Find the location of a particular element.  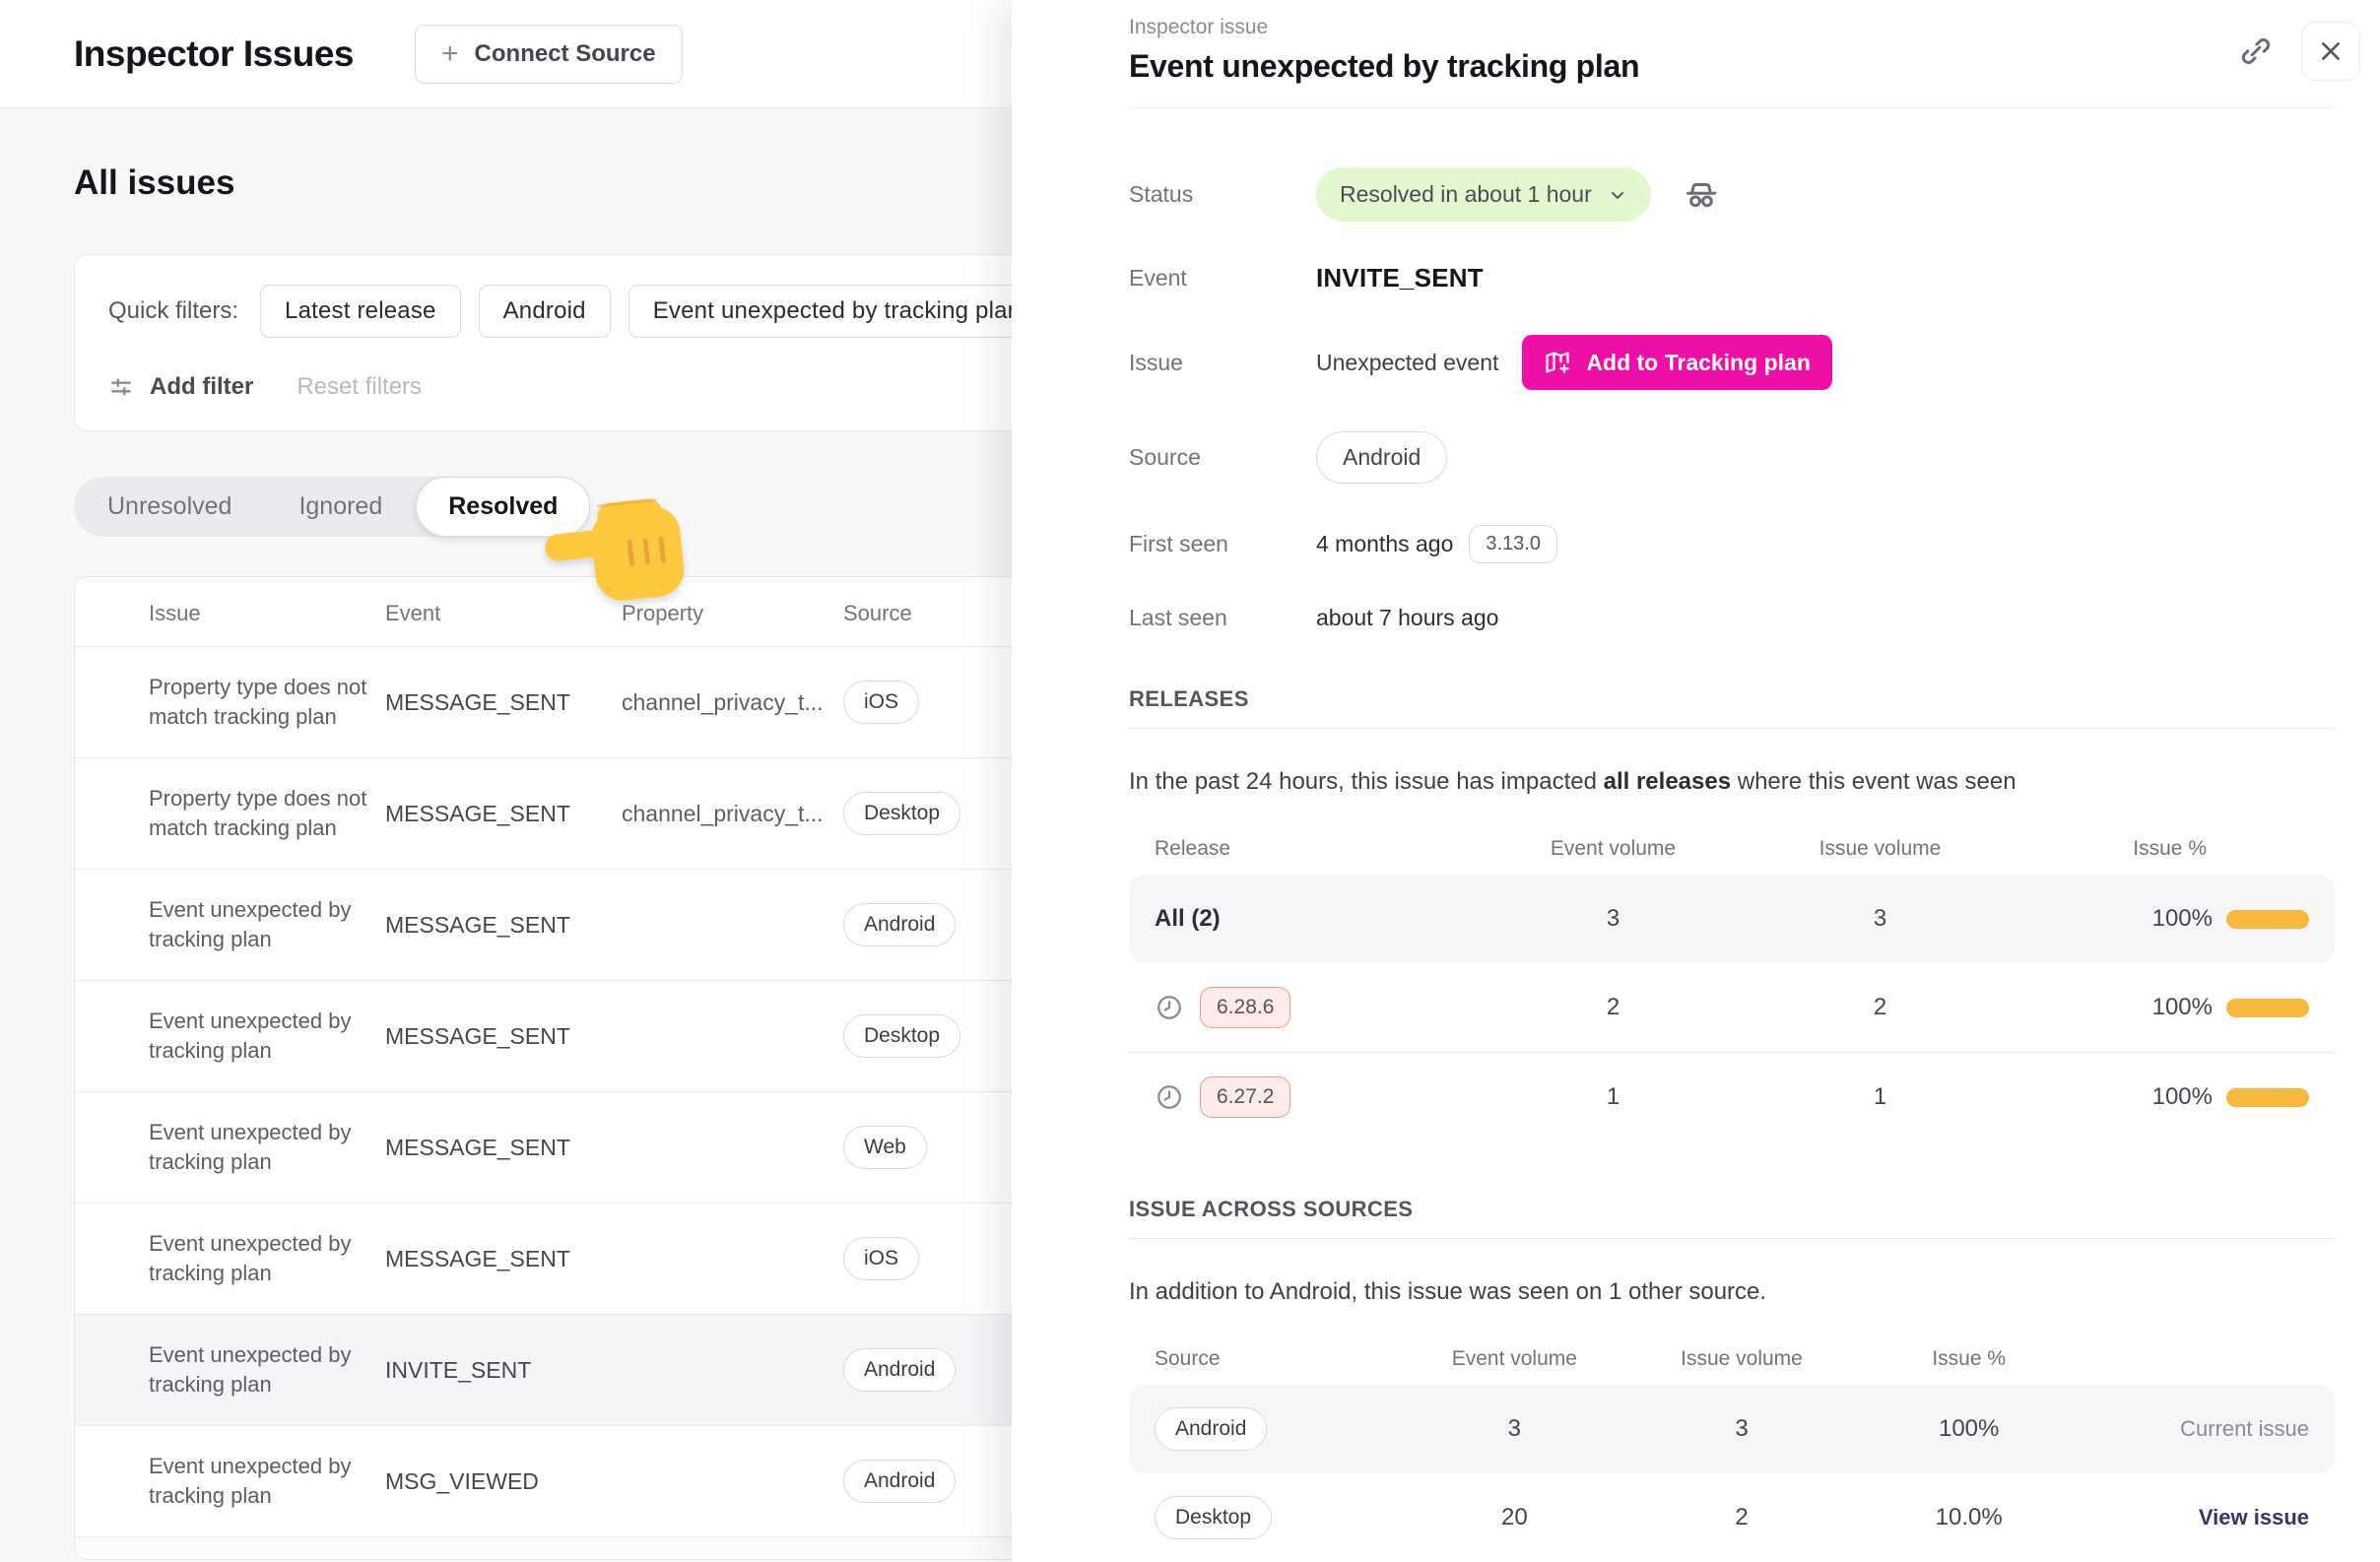

status-dropdown: Resolved in about 1 hour is located at coordinates (1483, 194).